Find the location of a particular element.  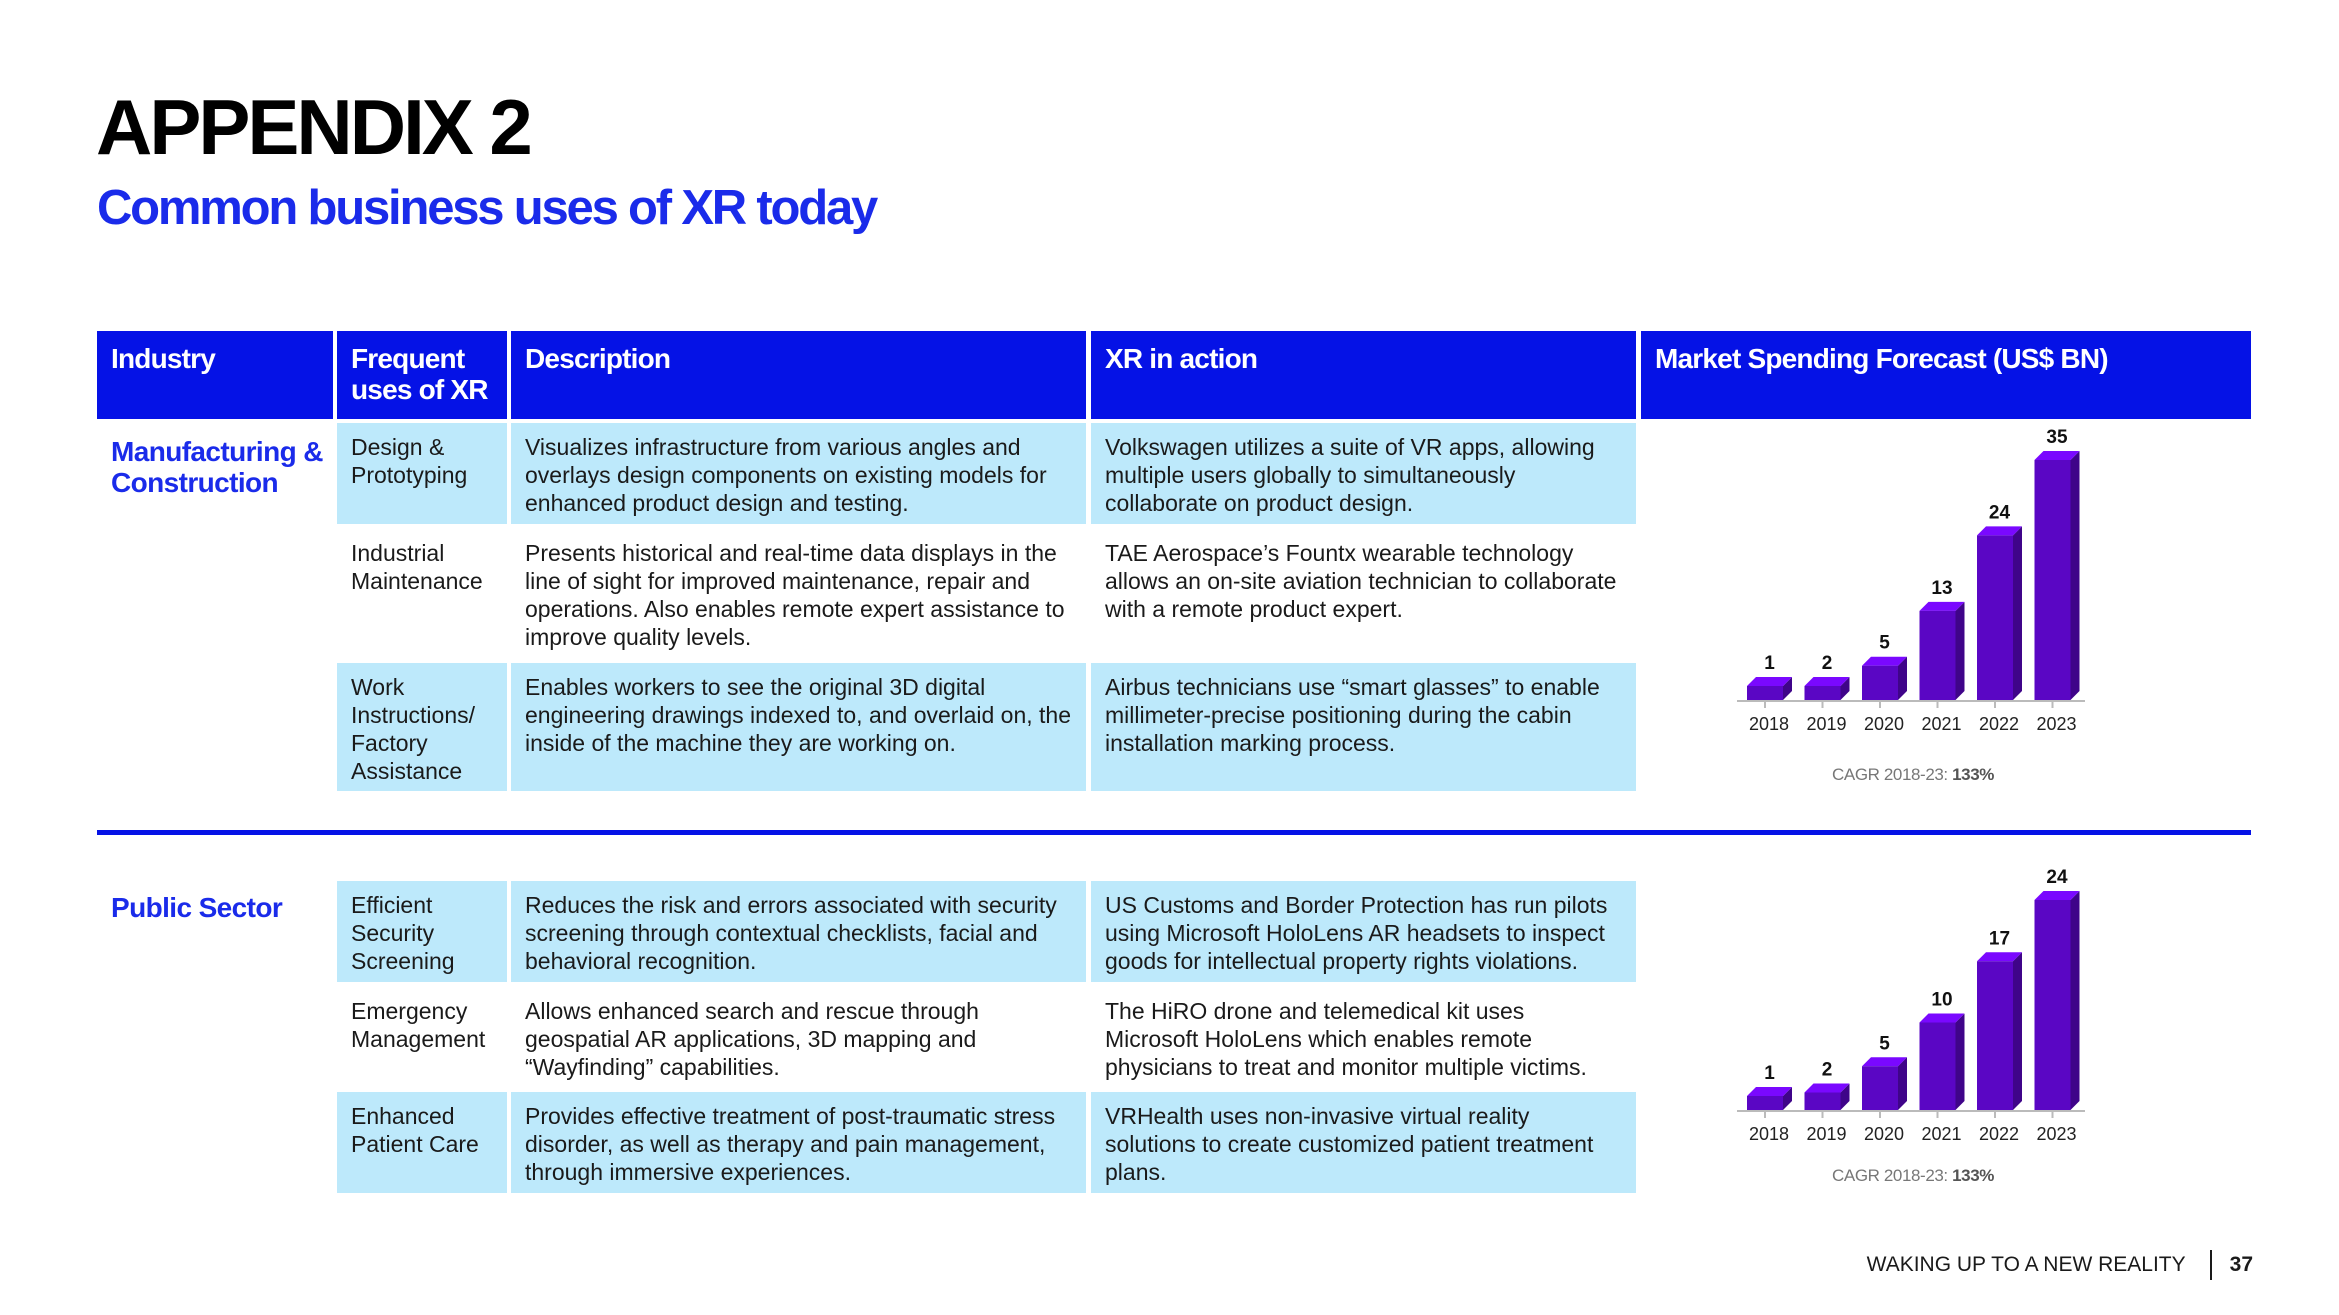

industry-manufacturing: Manufacturing & Construction is located at coordinates (217, 467).